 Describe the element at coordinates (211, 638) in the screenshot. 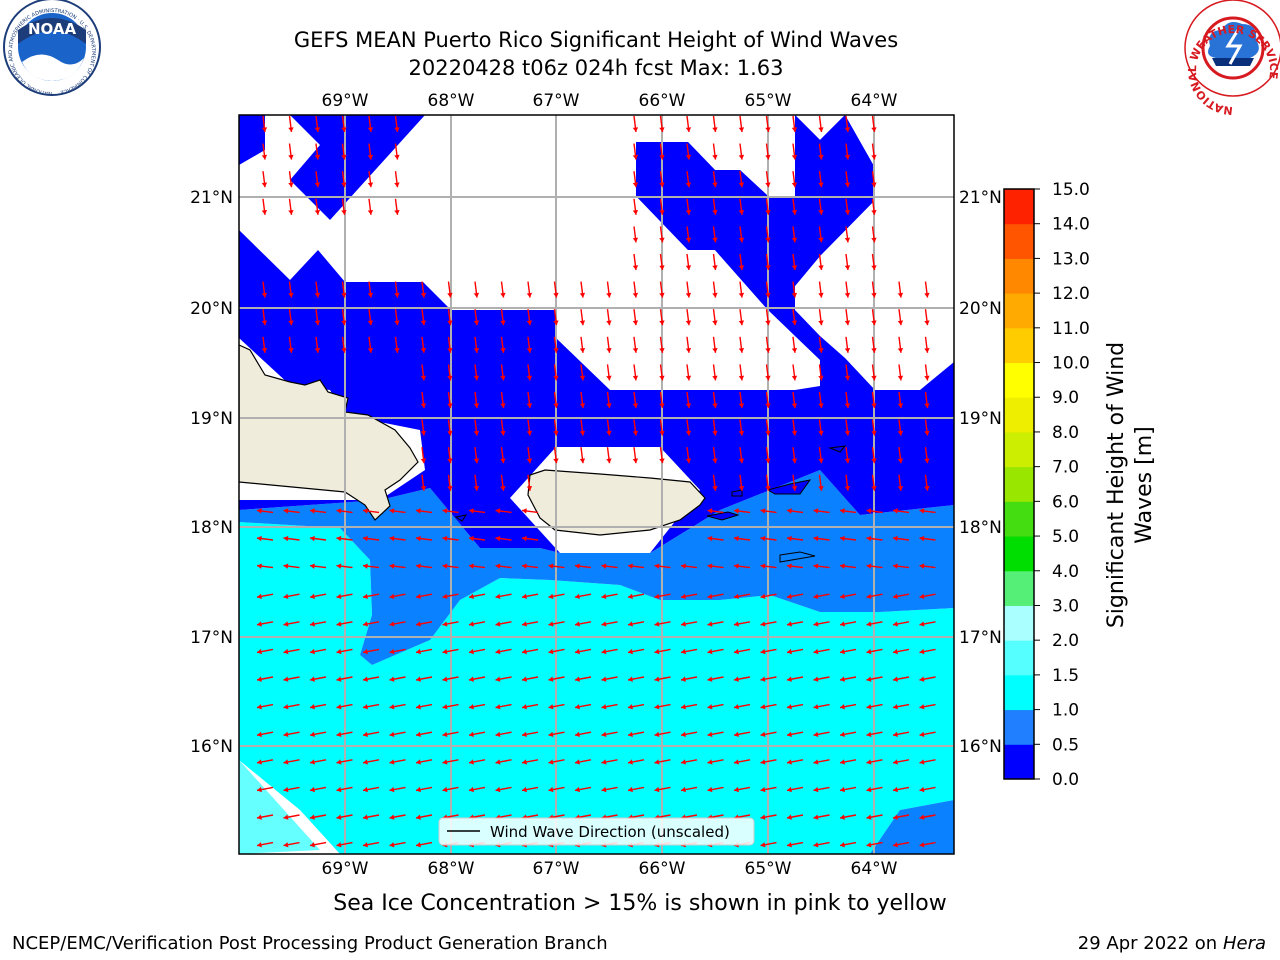

I see `lat-label-left: 17°N` at that location.